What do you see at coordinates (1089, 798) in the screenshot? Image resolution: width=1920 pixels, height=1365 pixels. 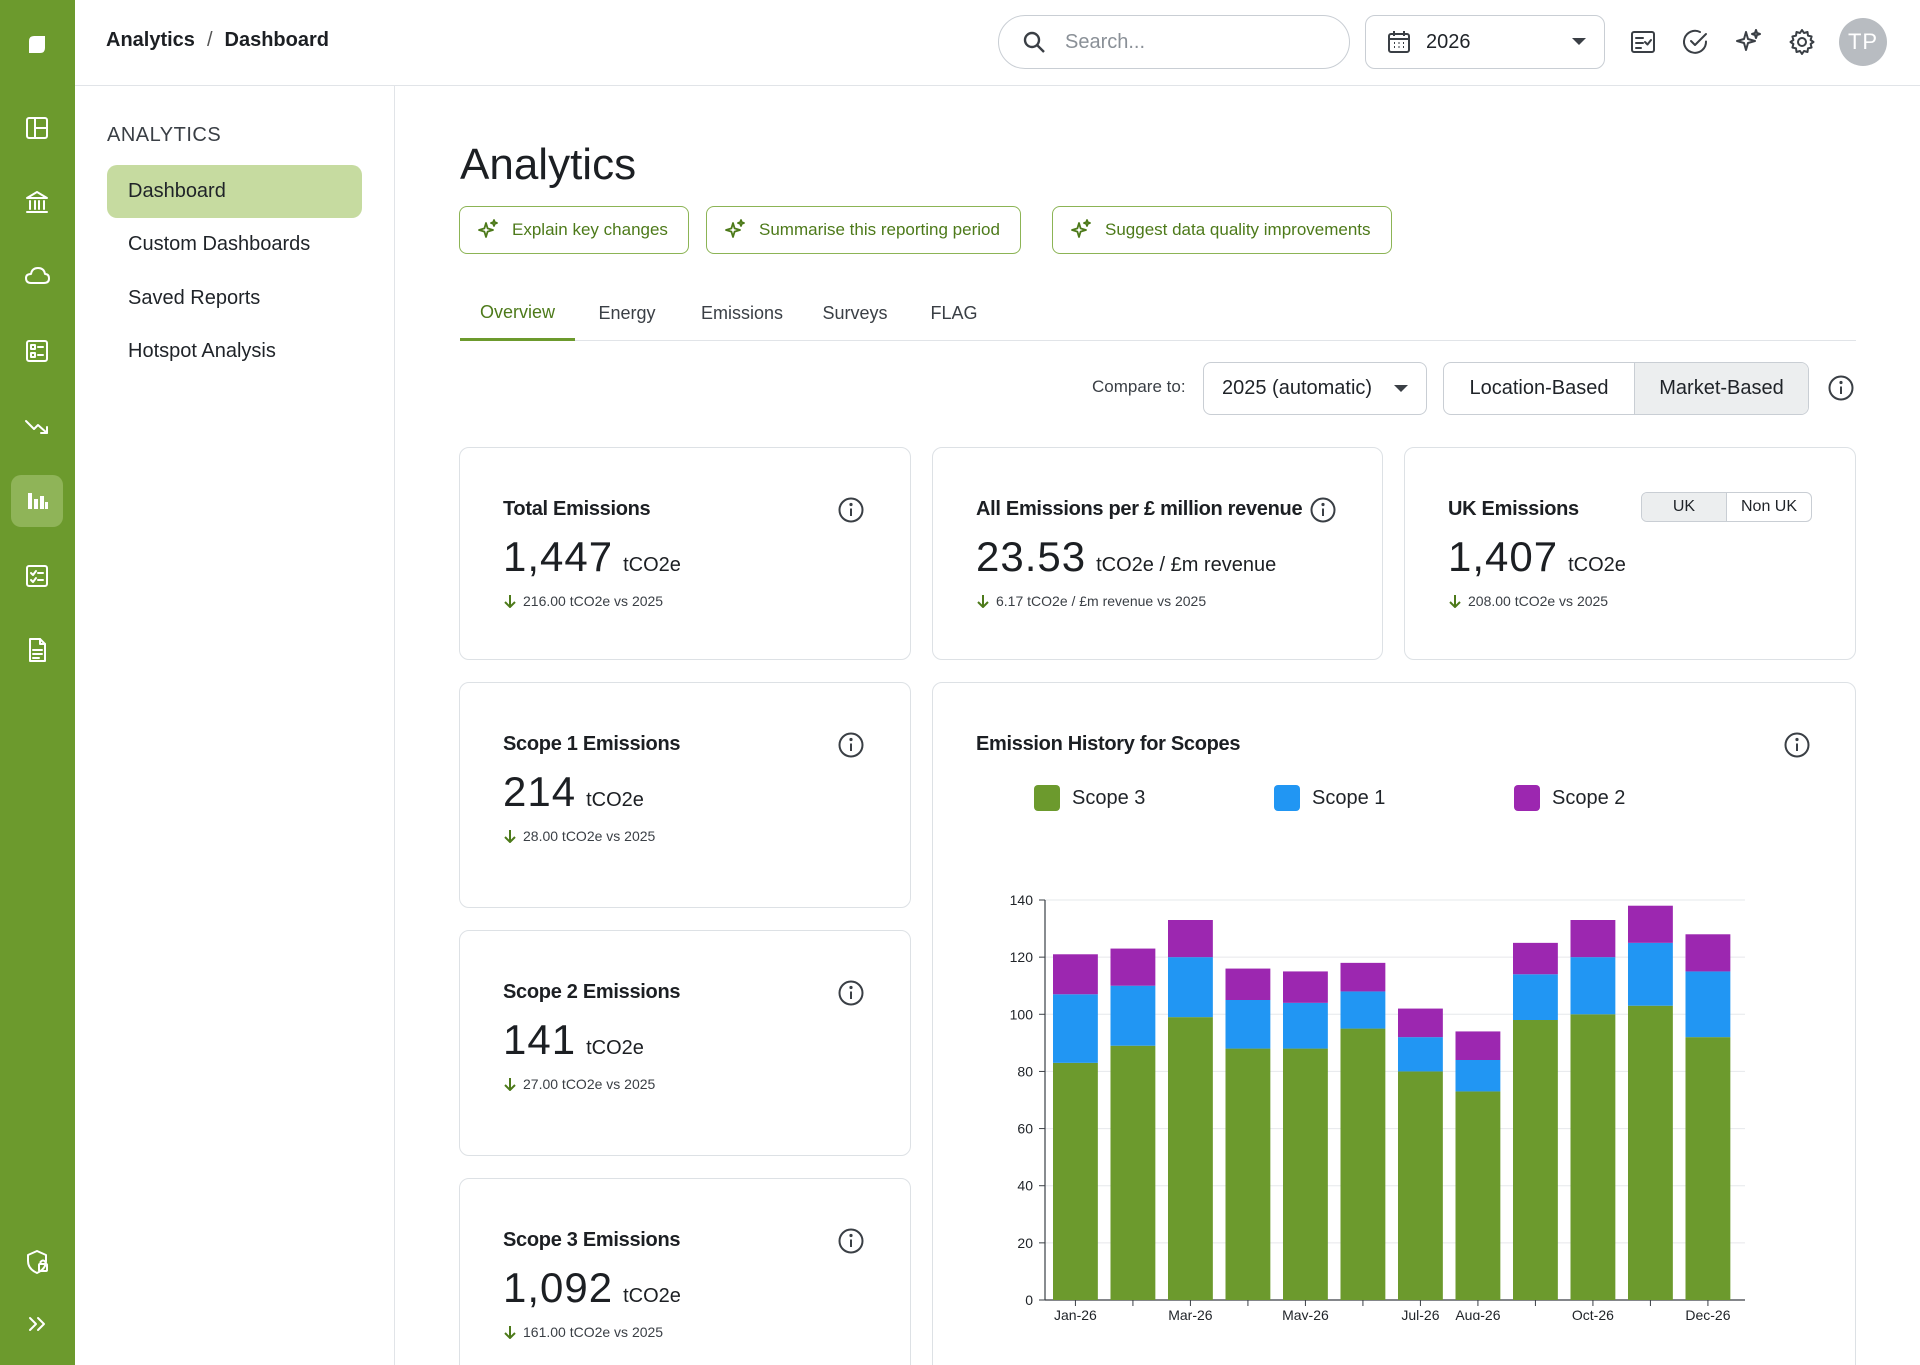 I see `legend-item-scope3: Scope 3` at bounding box center [1089, 798].